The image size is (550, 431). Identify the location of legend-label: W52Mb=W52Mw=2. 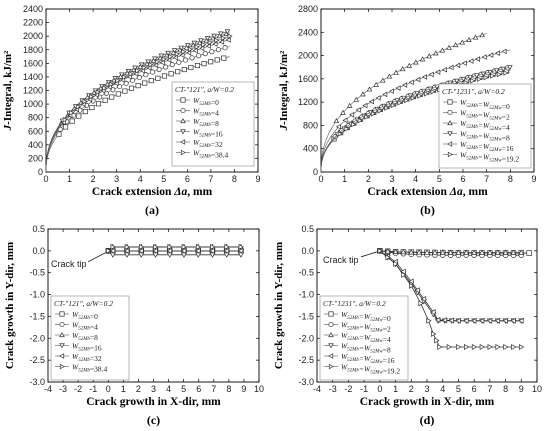
(485, 115).